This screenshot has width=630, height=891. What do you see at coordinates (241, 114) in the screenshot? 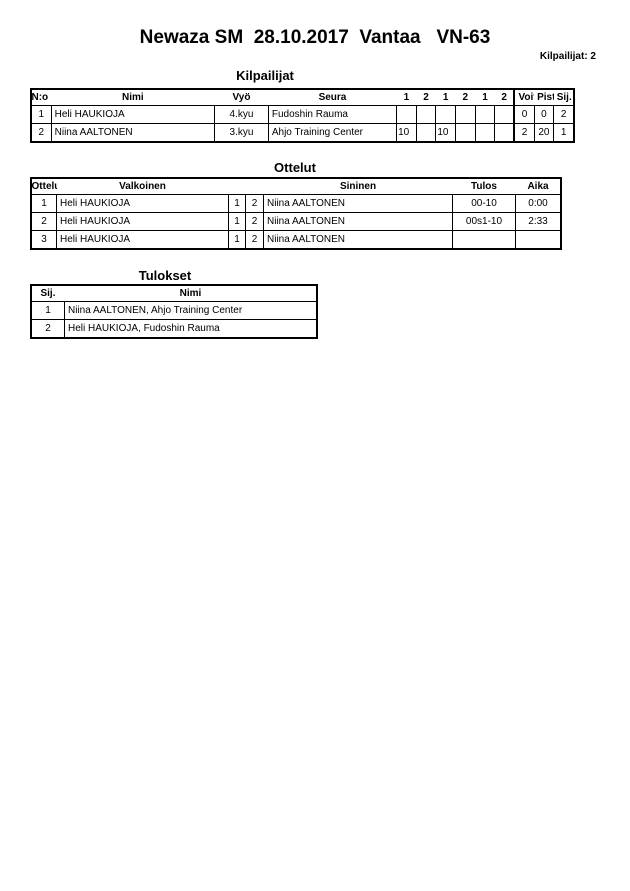
I see `competitor-belt: 4.kyu` at bounding box center [241, 114].